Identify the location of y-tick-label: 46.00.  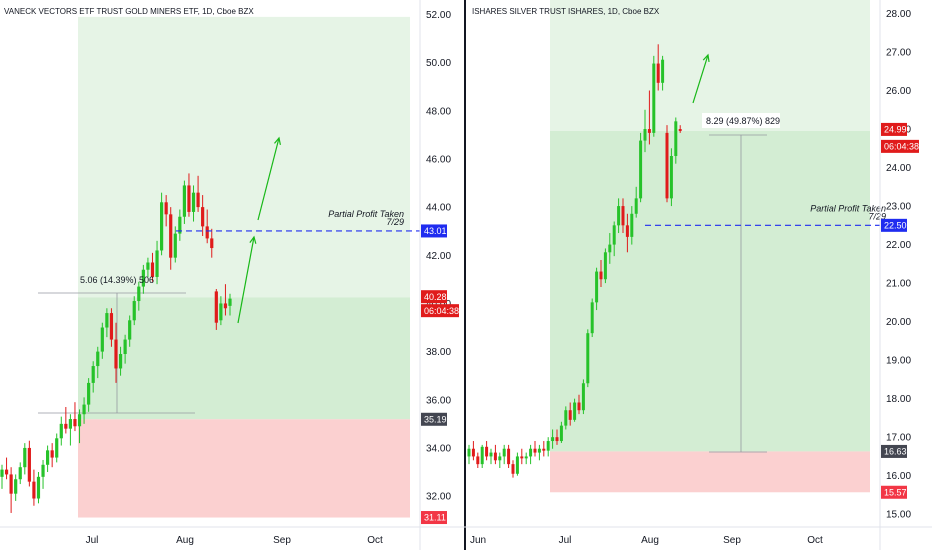
(438, 159).